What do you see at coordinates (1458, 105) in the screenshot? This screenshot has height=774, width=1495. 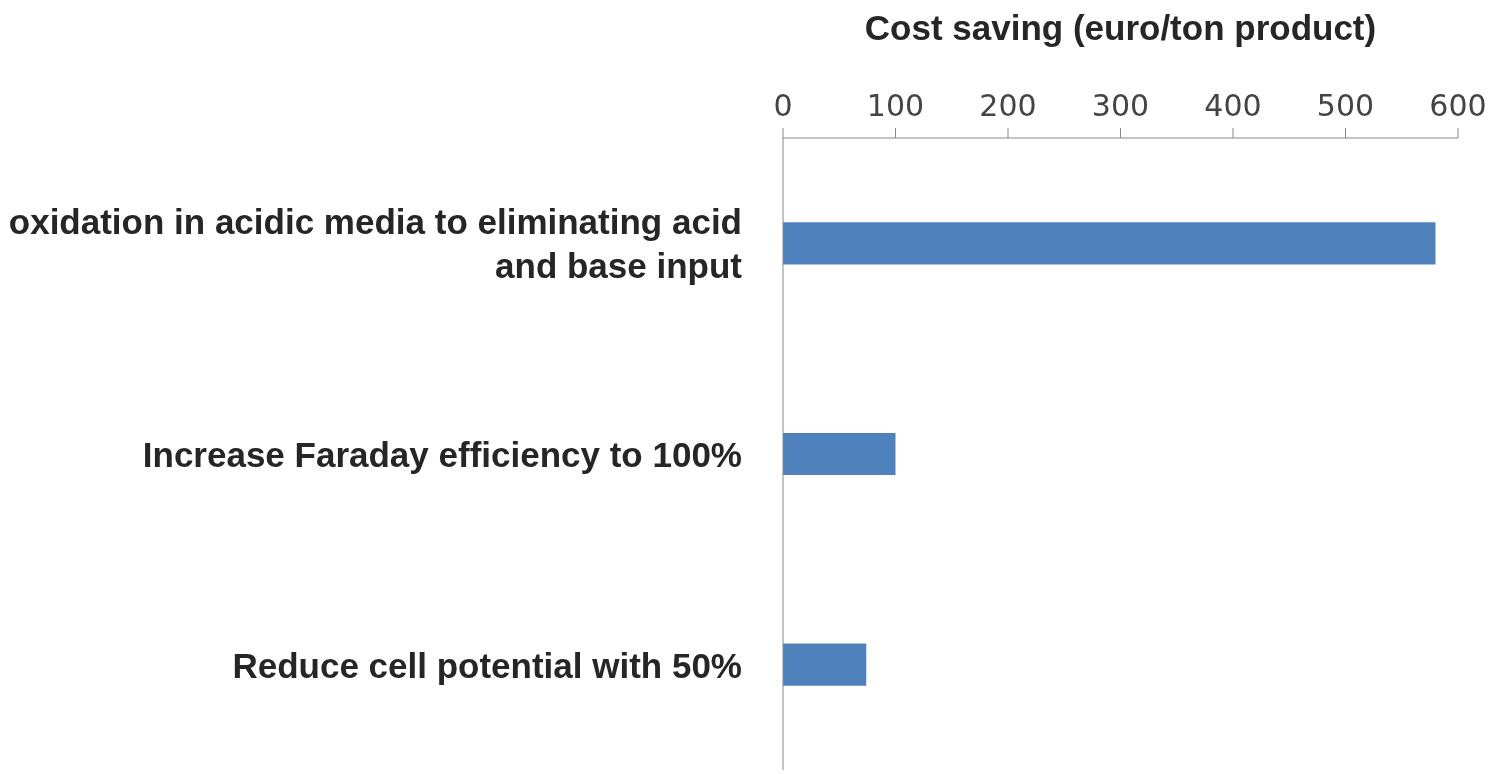 I see `x-tick-label: 600` at bounding box center [1458, 105].